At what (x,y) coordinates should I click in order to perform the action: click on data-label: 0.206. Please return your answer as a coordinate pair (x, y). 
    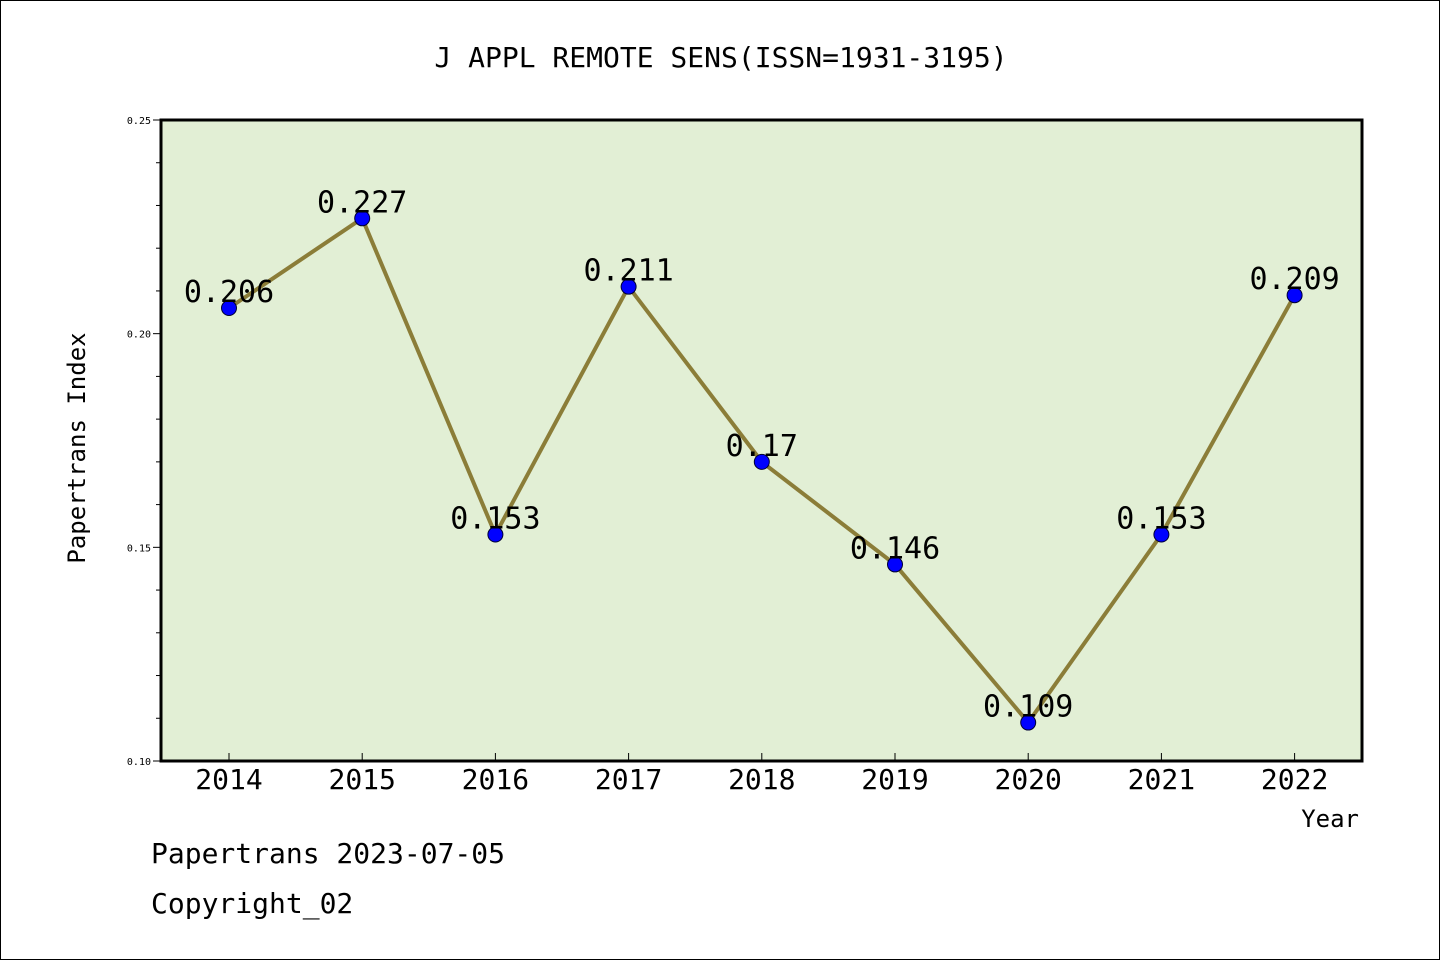
    Looking at the image, I should click on (229, 292).